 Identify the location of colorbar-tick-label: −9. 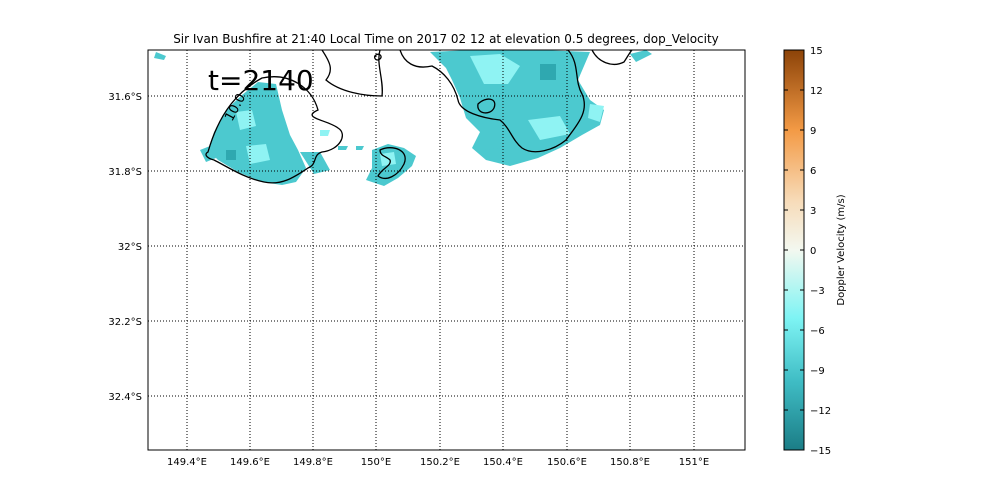
(817, 371).